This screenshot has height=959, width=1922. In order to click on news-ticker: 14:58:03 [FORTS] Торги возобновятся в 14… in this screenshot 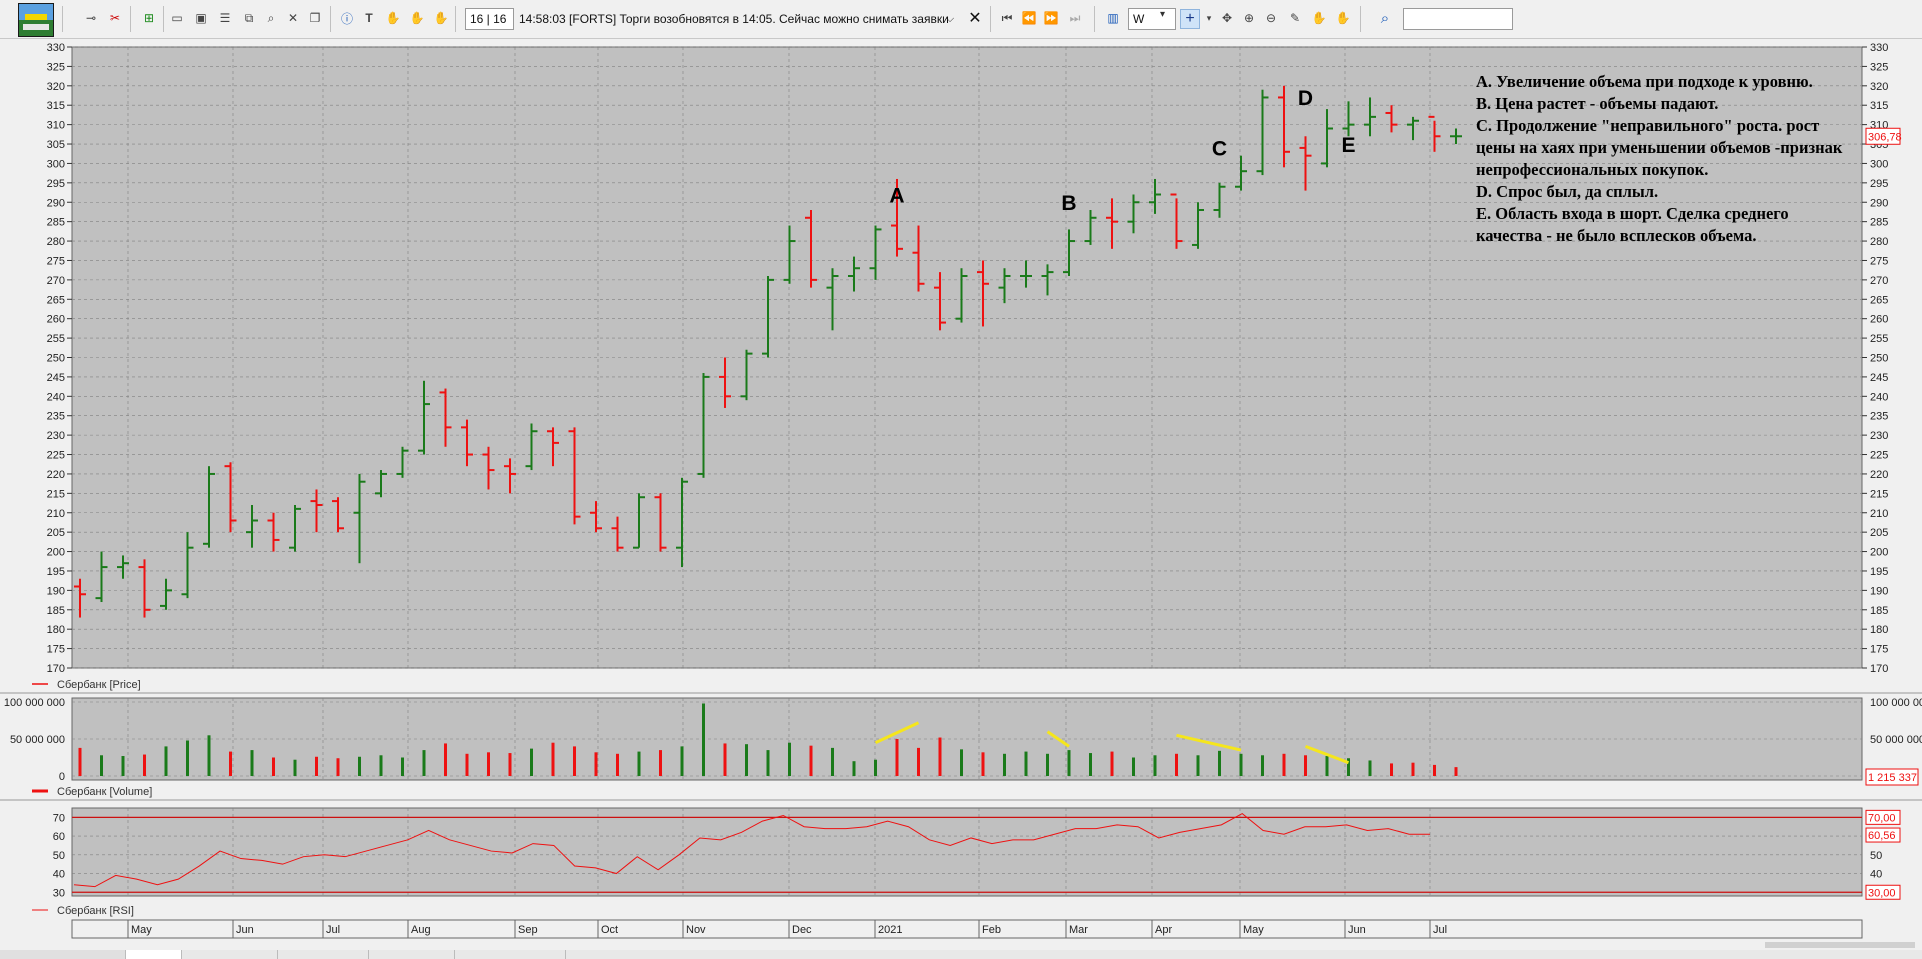, I will do `click(734, 19)`.